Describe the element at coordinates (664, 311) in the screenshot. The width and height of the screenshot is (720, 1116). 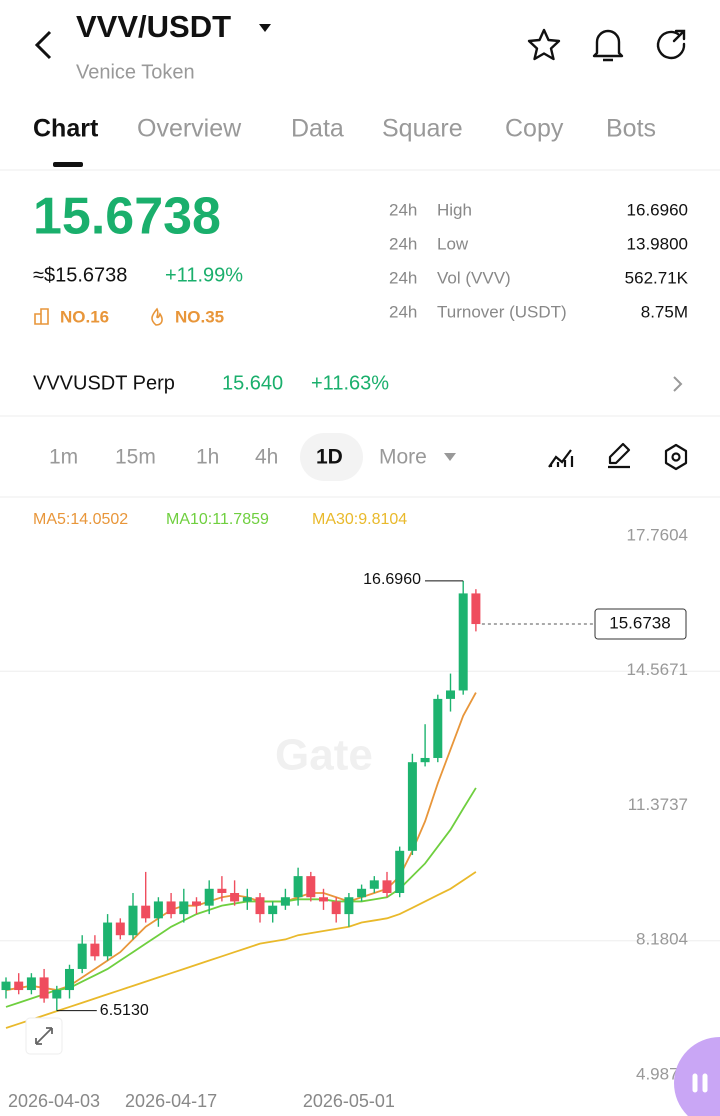
I see `stat-value: 8.75M` at that location.